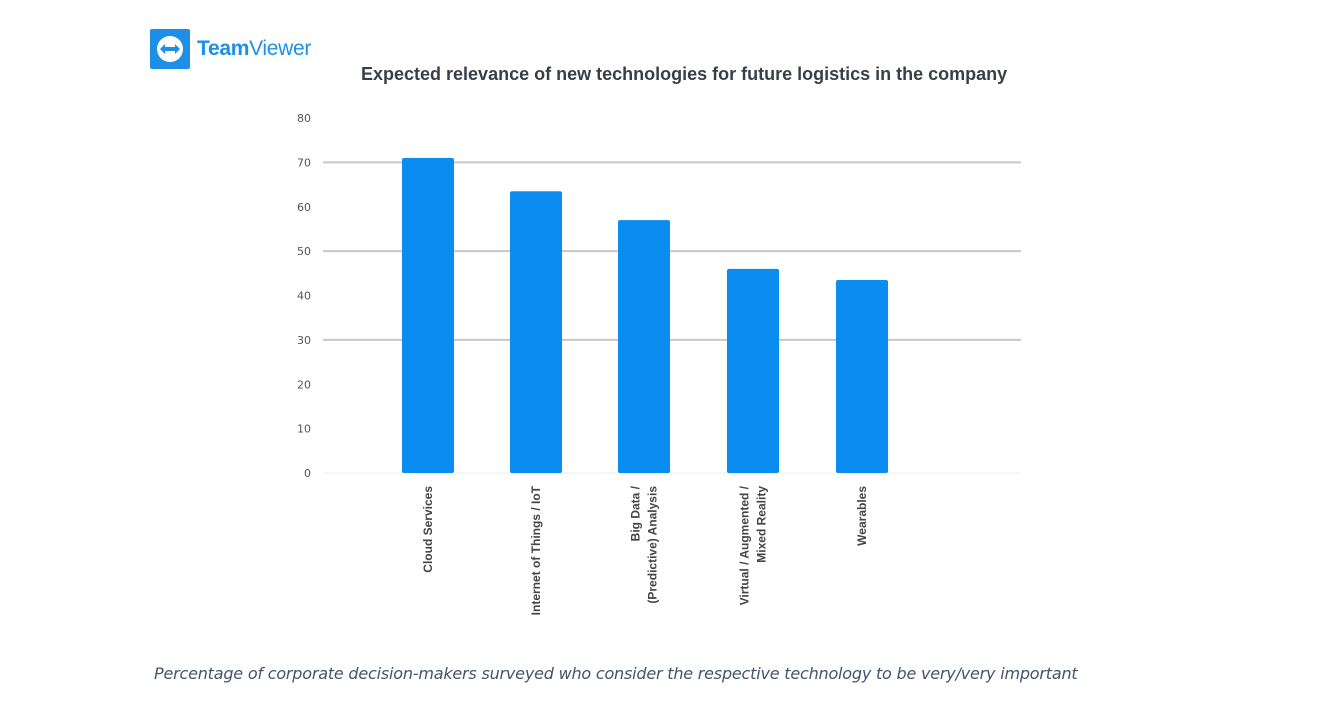 The image size is (1322, 703). I want to click on y-tick-label: 70, so click(304, 162).